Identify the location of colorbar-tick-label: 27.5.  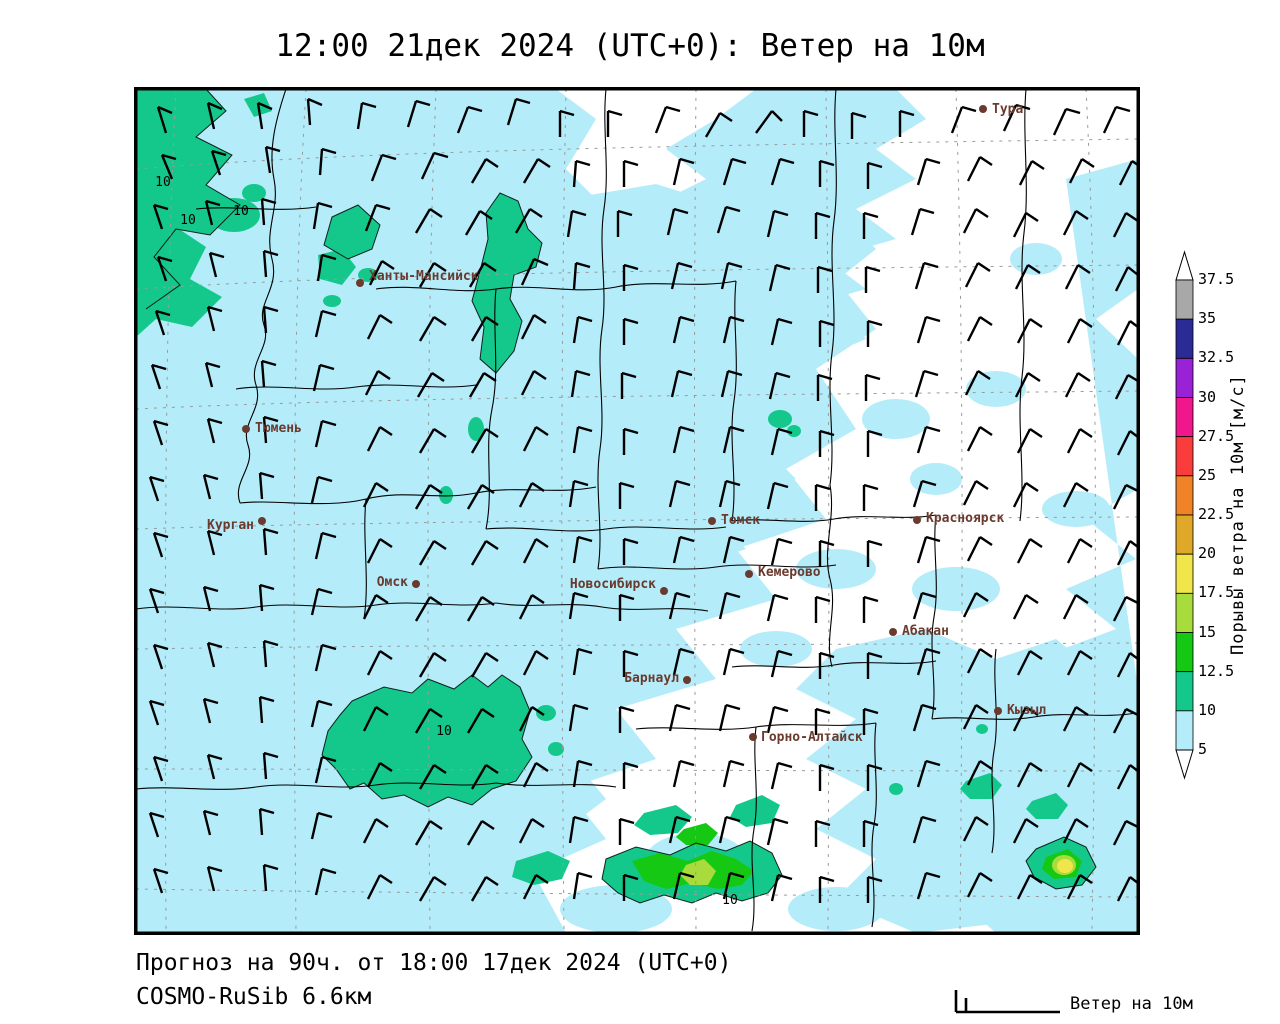
(1216, 435).